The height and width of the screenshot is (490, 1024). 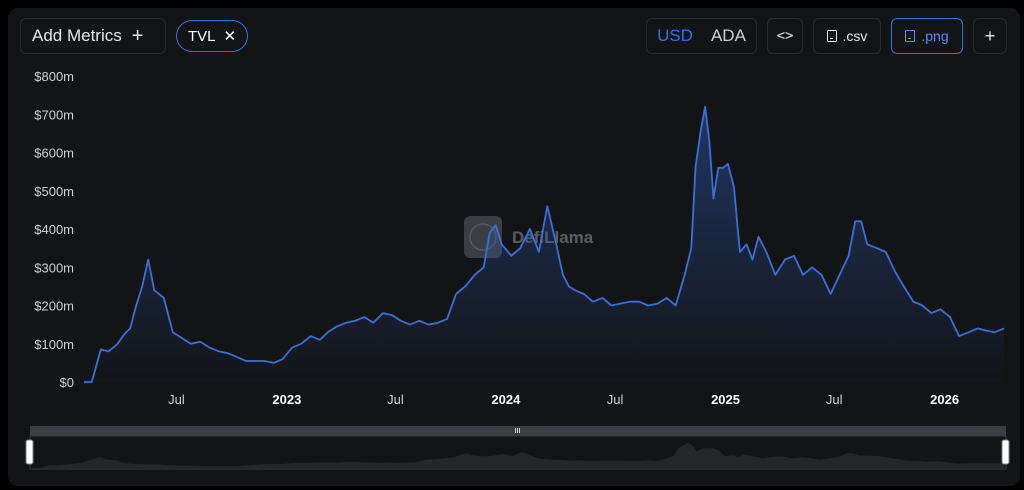 I want to click on add-metrics-label: Add Metrics, so click(x=77, y=35).